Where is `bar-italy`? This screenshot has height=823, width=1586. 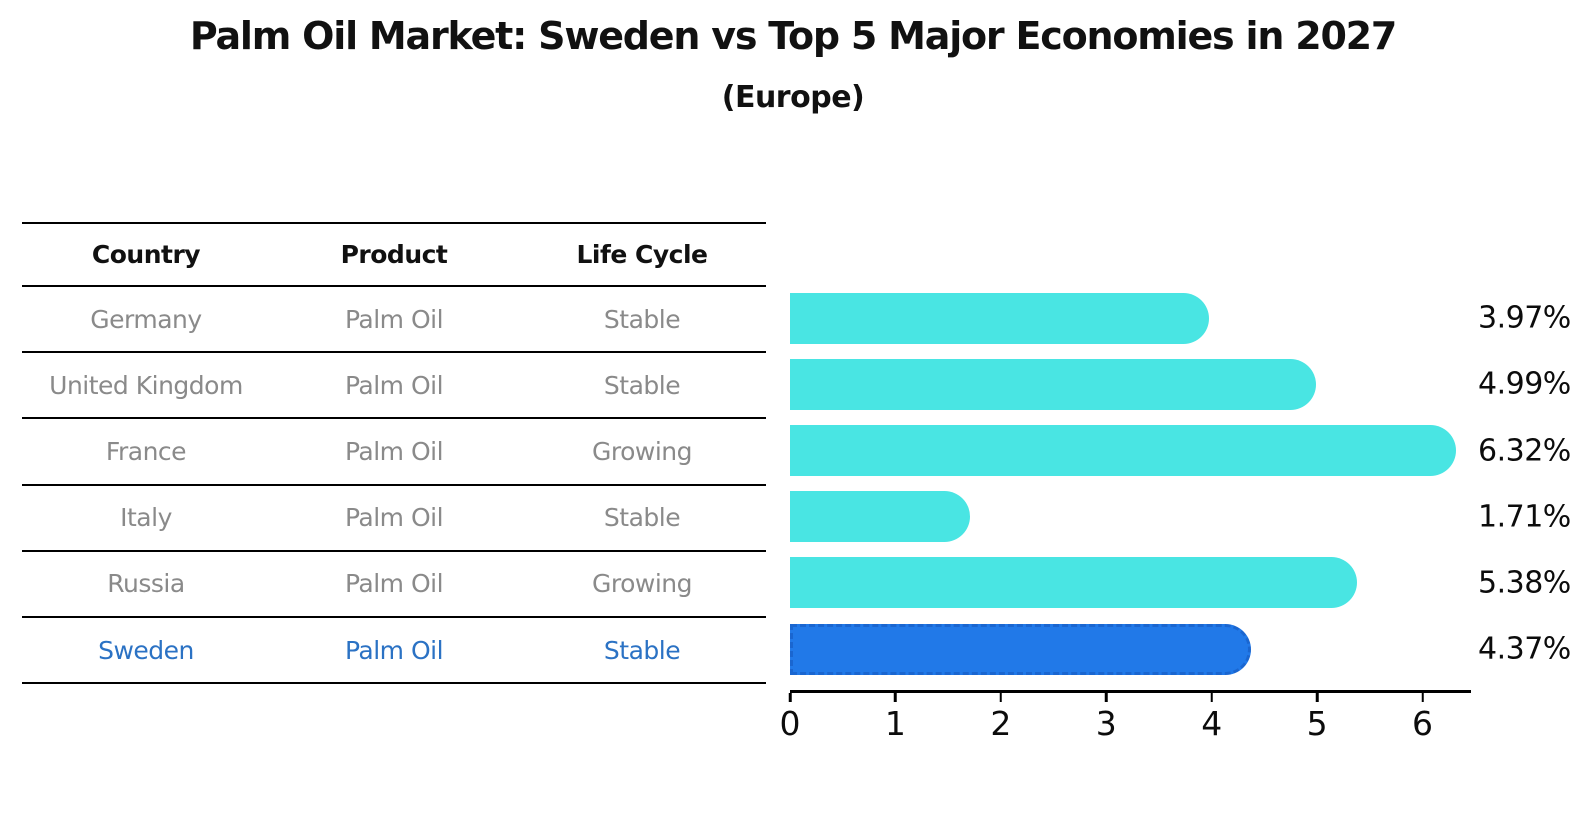
bar-italy is located at coordinates (880, 517).